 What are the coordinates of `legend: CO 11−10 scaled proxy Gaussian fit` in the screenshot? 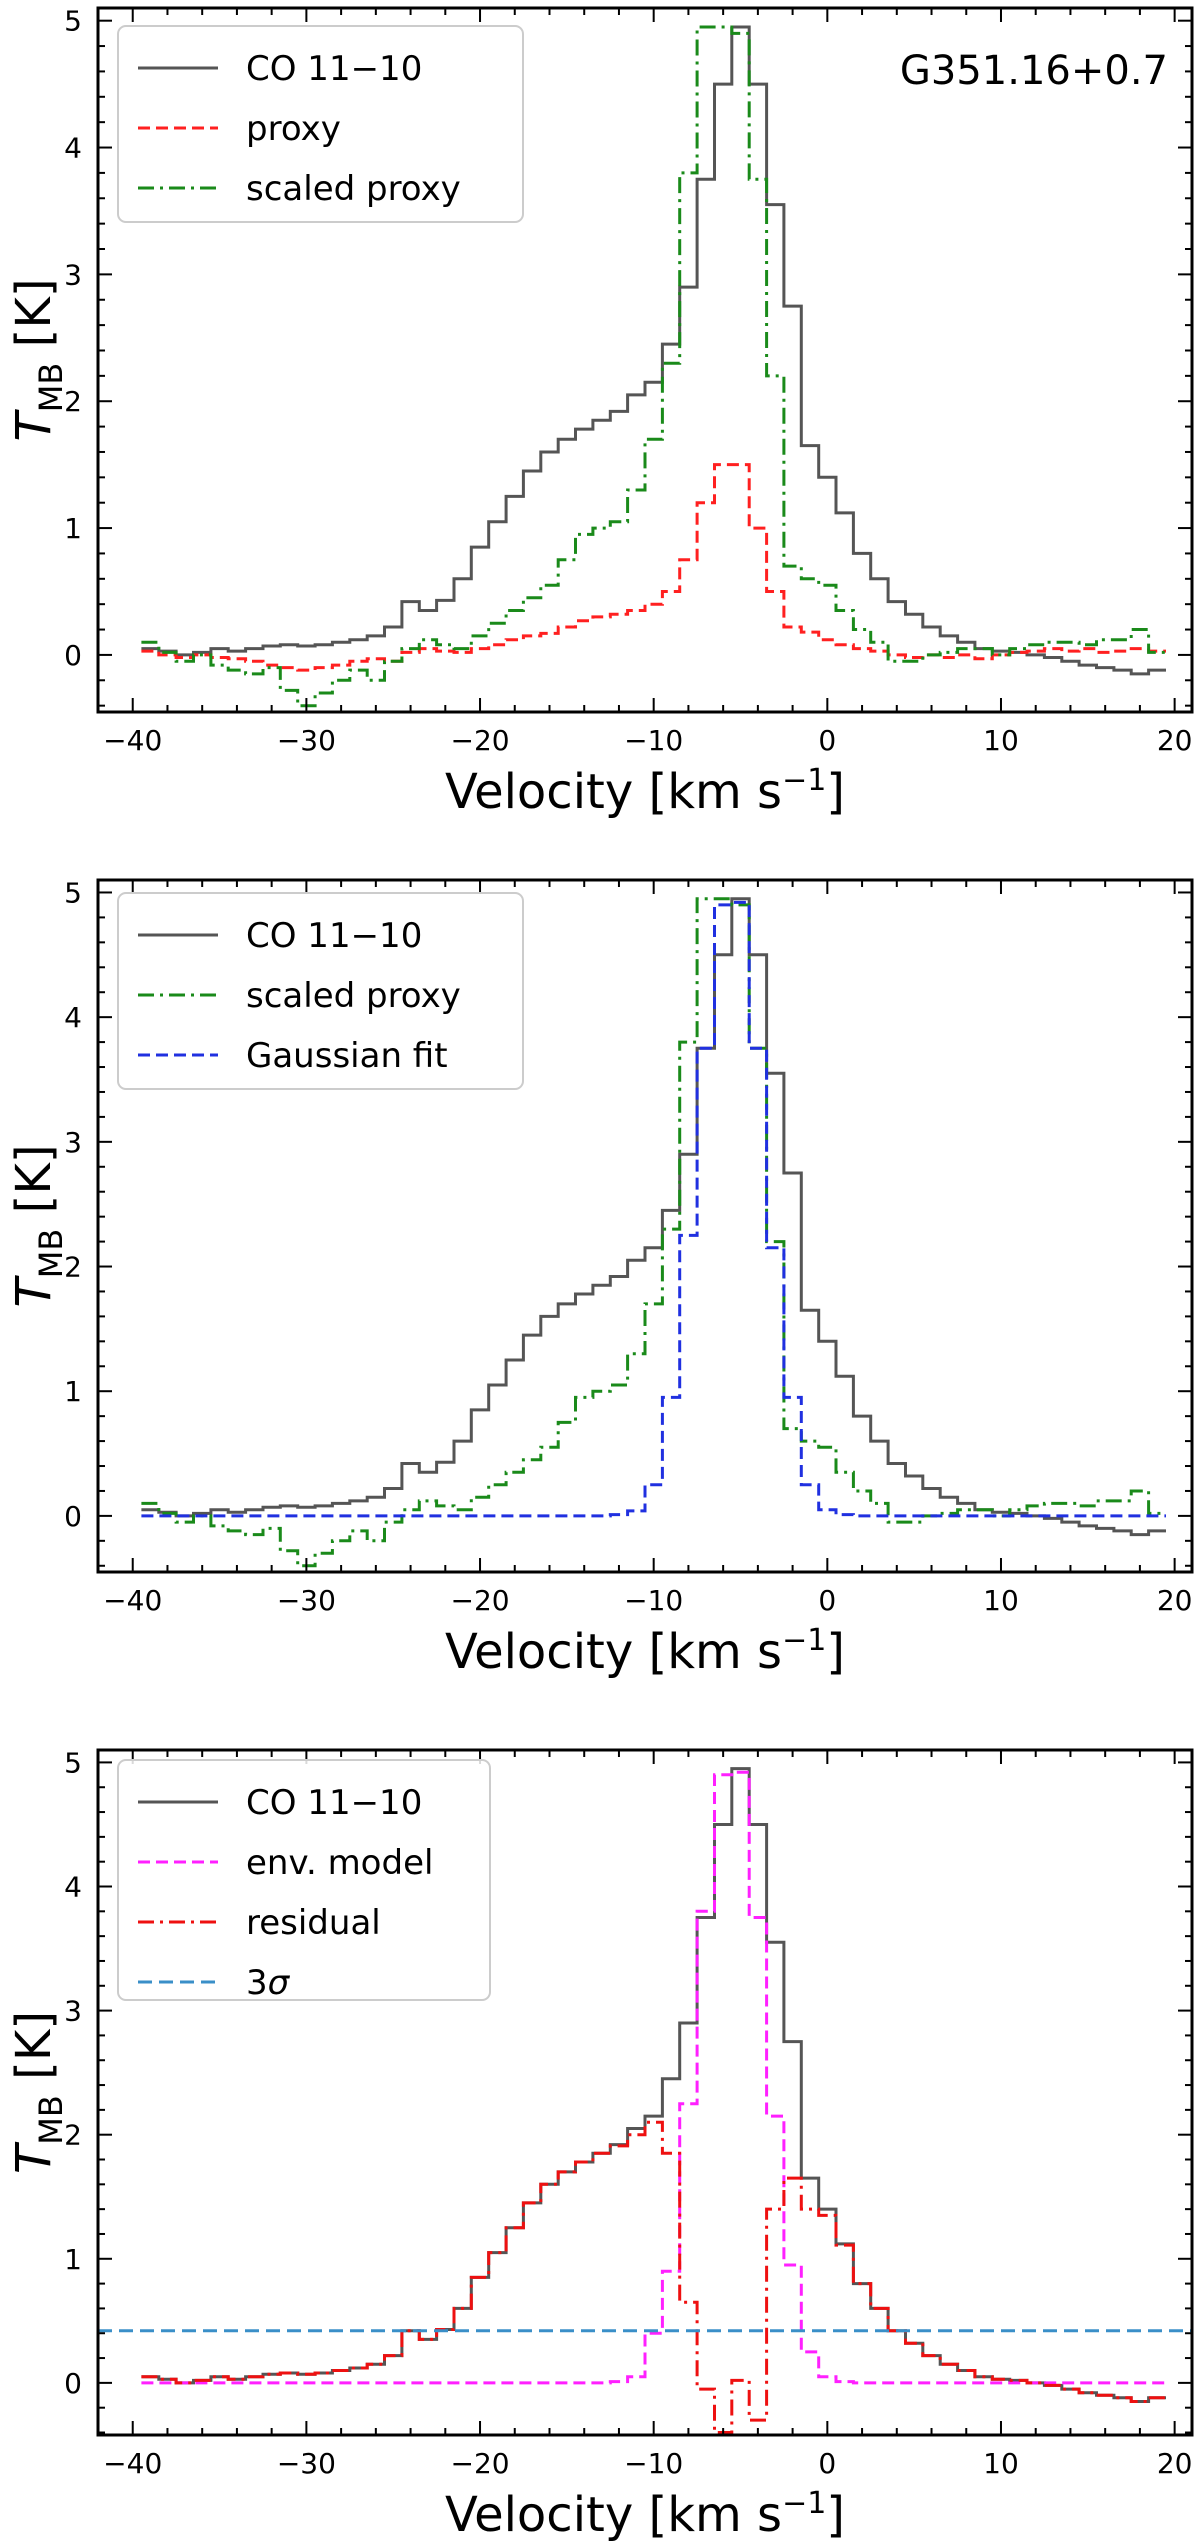 It's located at (320, 991).